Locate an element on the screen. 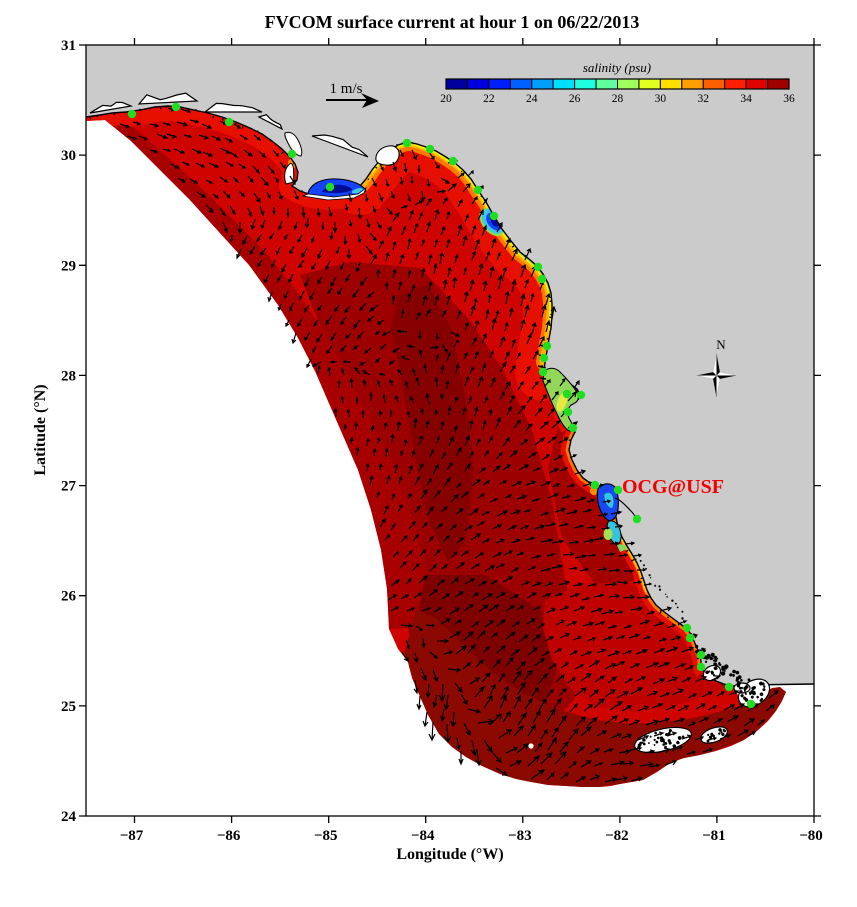 The width and height of the screenshot is (857, 907). svg-text: 20 is located at coordinates (446, 99).